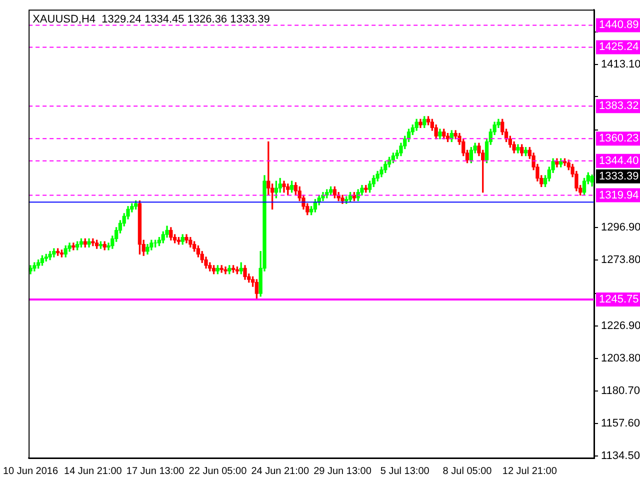 The width and height of the screenshot is (640, 480). I want to click on x-tick-label: 14 Jun 21:00, so click(93, 471).